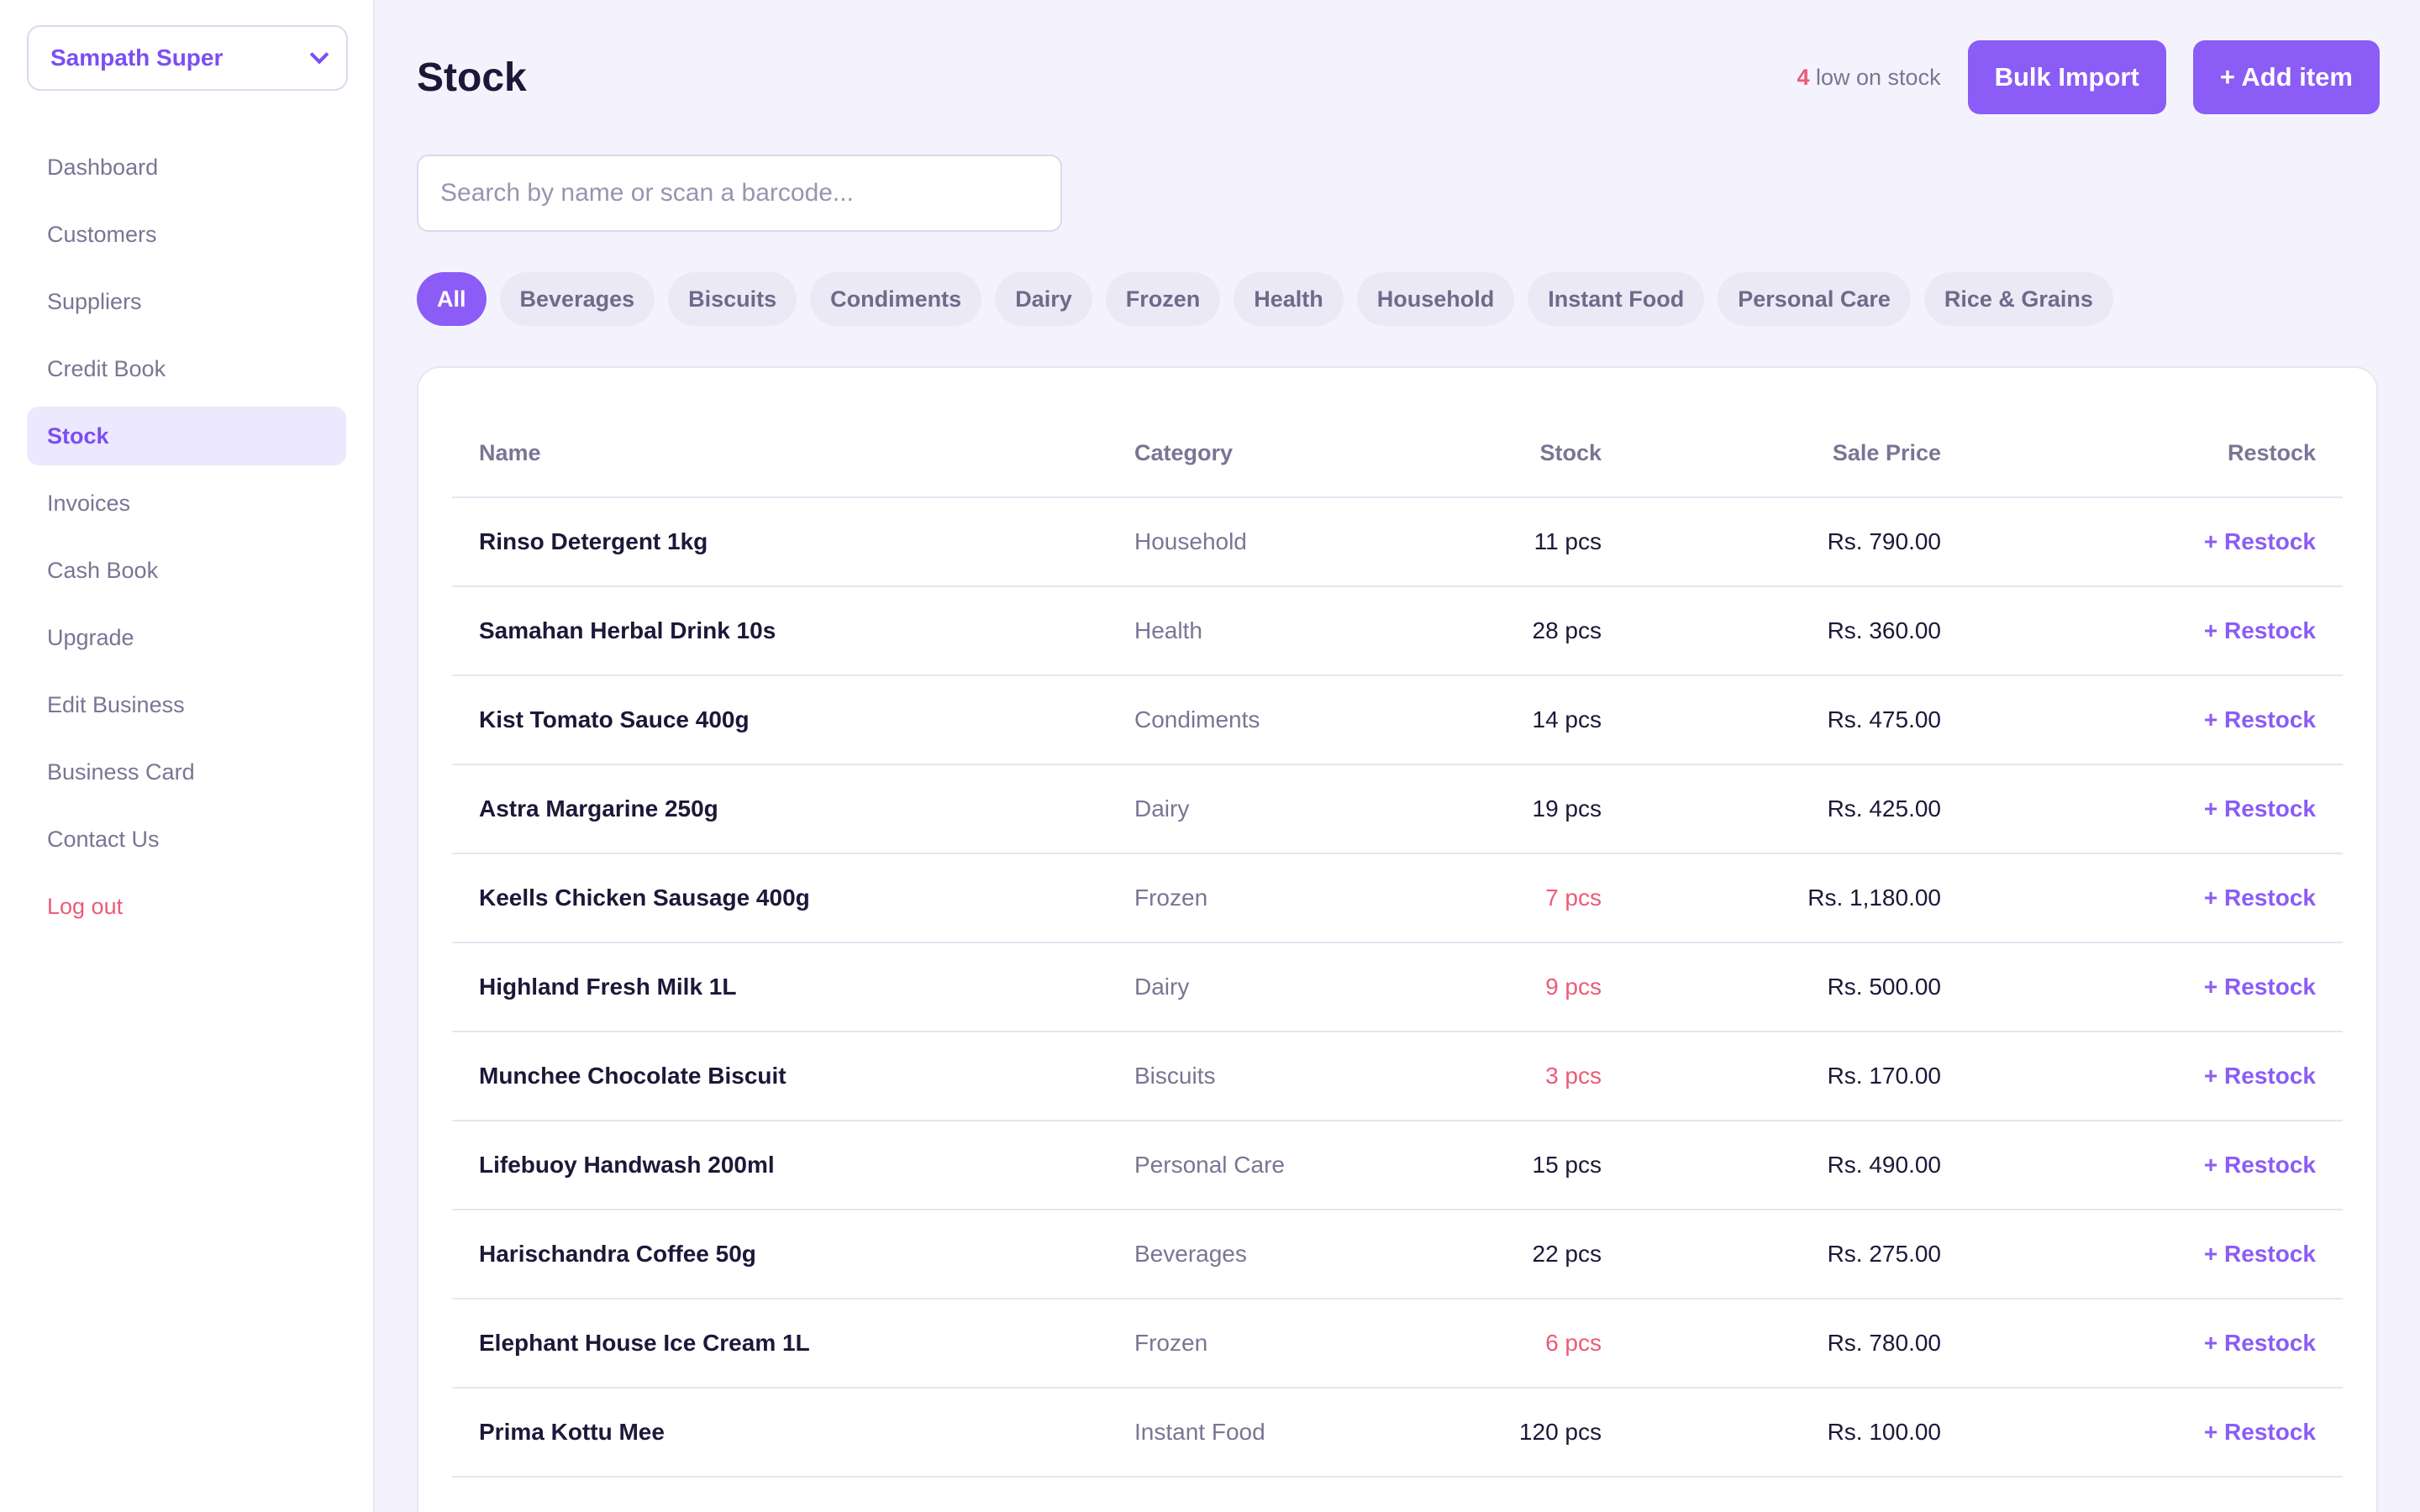  What do you see at coordinates (1258, 631) in the screenshot?
I see `item-category: Health` at bounding box center [1258, 631].